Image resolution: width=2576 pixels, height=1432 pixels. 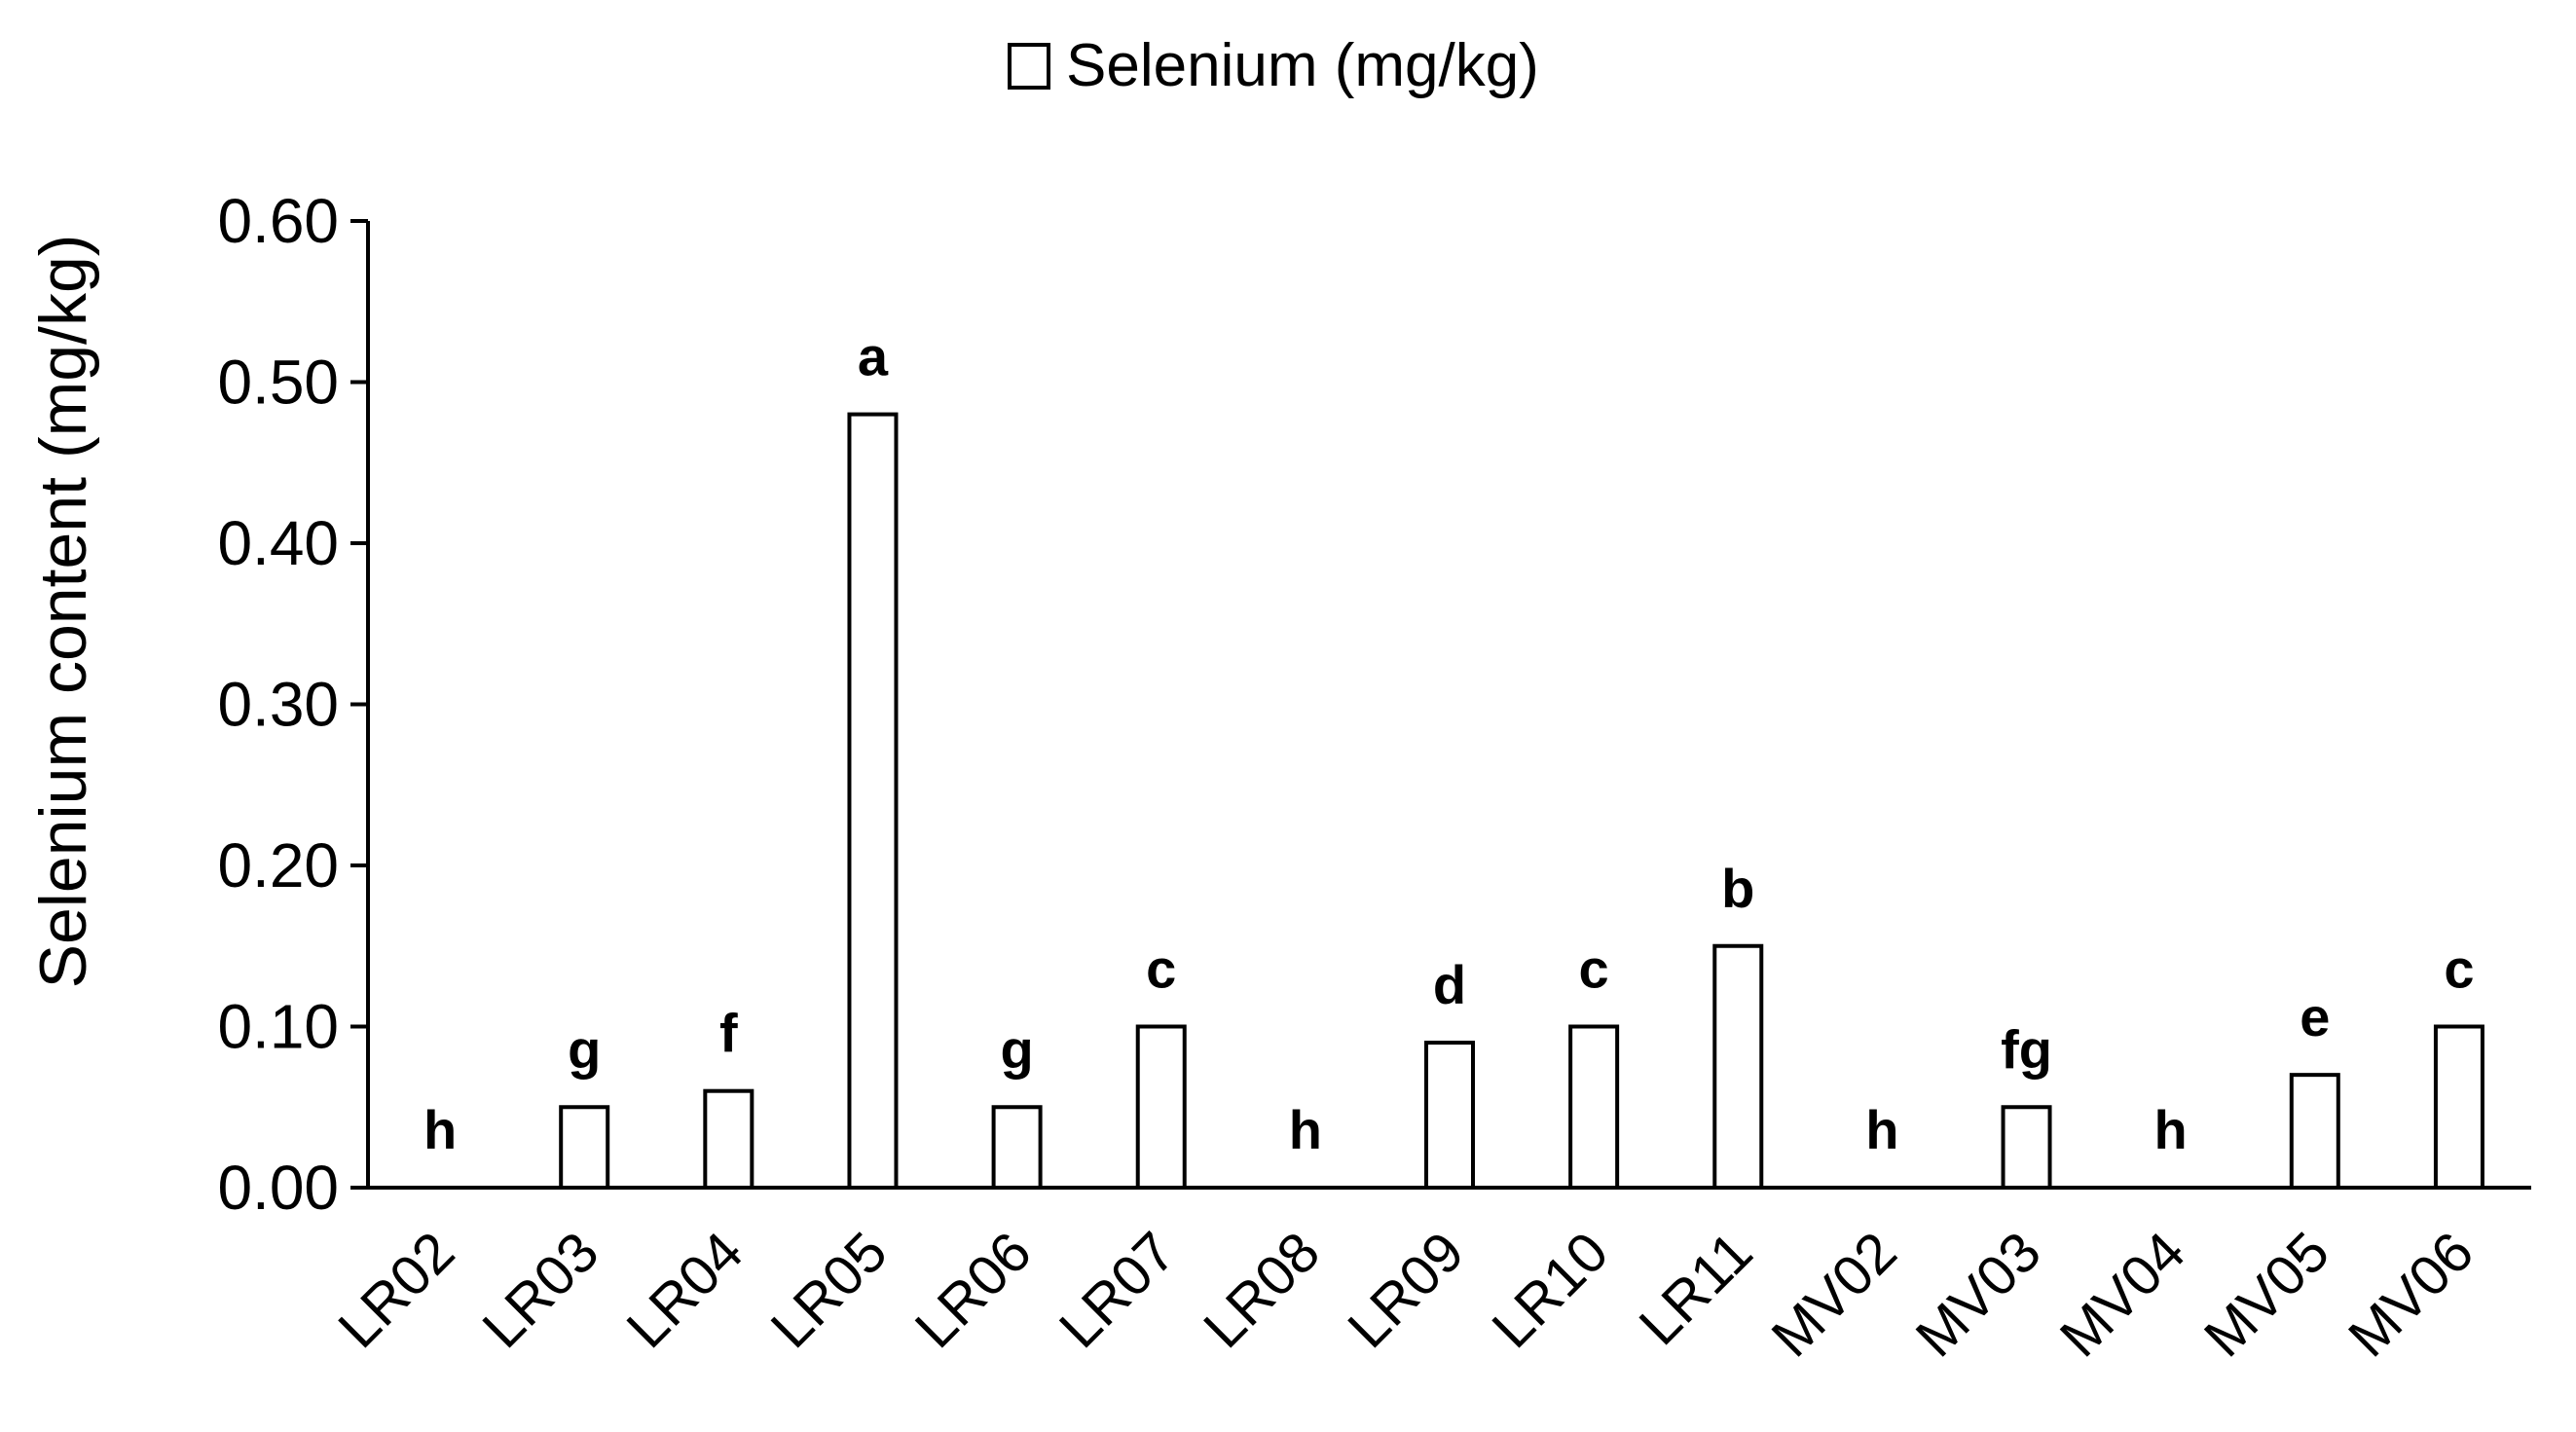 What do you see at coordinates (1302, 65) in the screenshot?
I see `legend-label: Selenium (mg/kg)` at bounding box center [1302, 65].